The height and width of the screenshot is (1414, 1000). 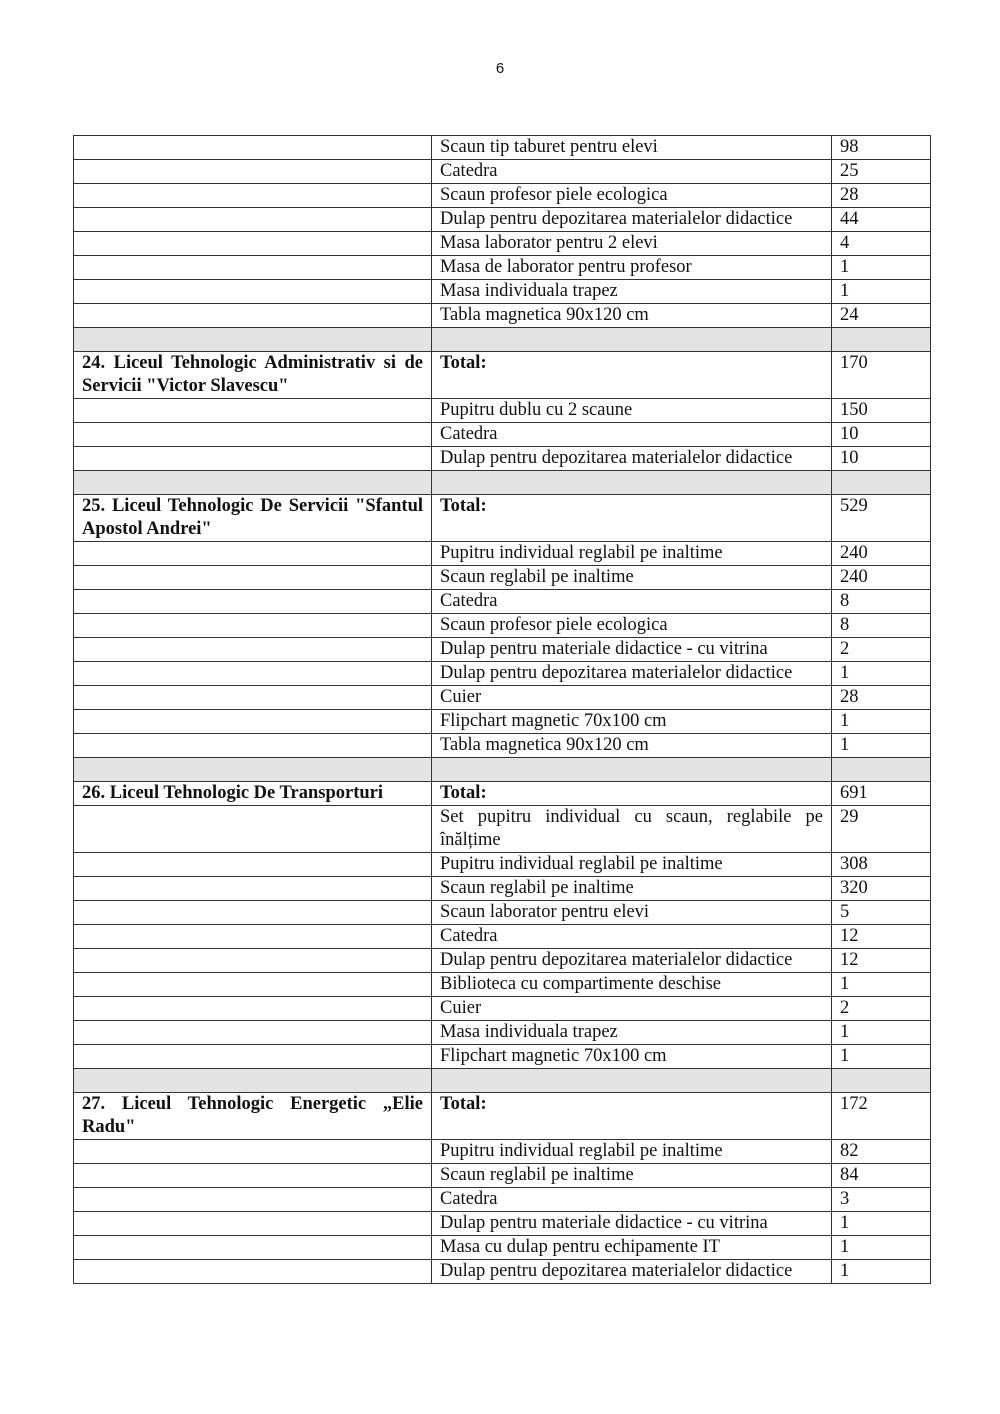 What do you see at coordinates (631, 1247) in the screenshot?
I see `item-name: Masa cu dulap pentru echipamente IT` at bounding box center [631, 1247].